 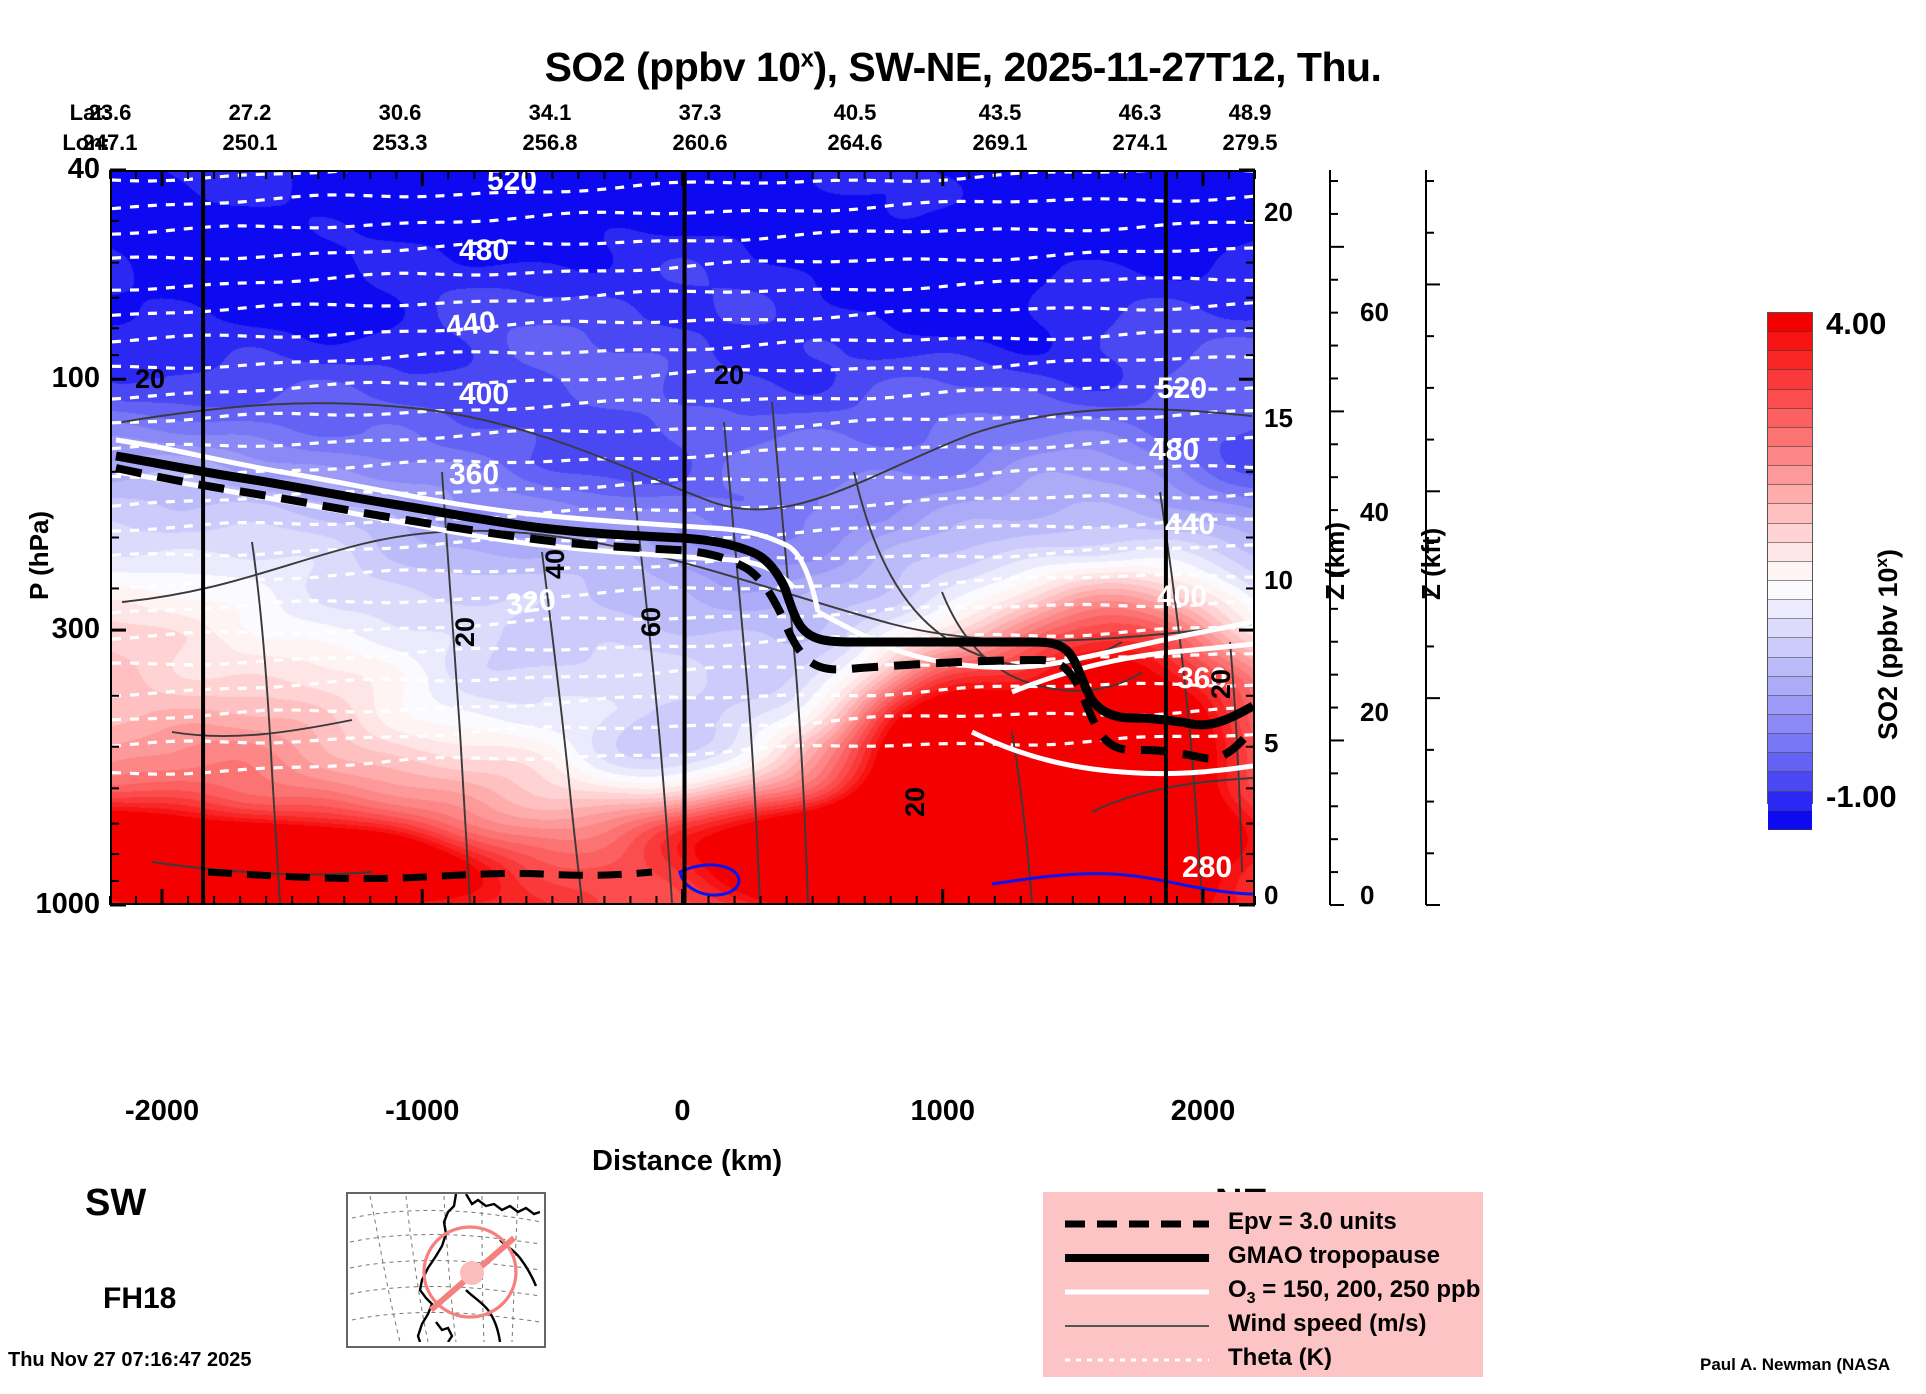 I want to click on sw-corner-label: SW, so click(x=116, y=1203).